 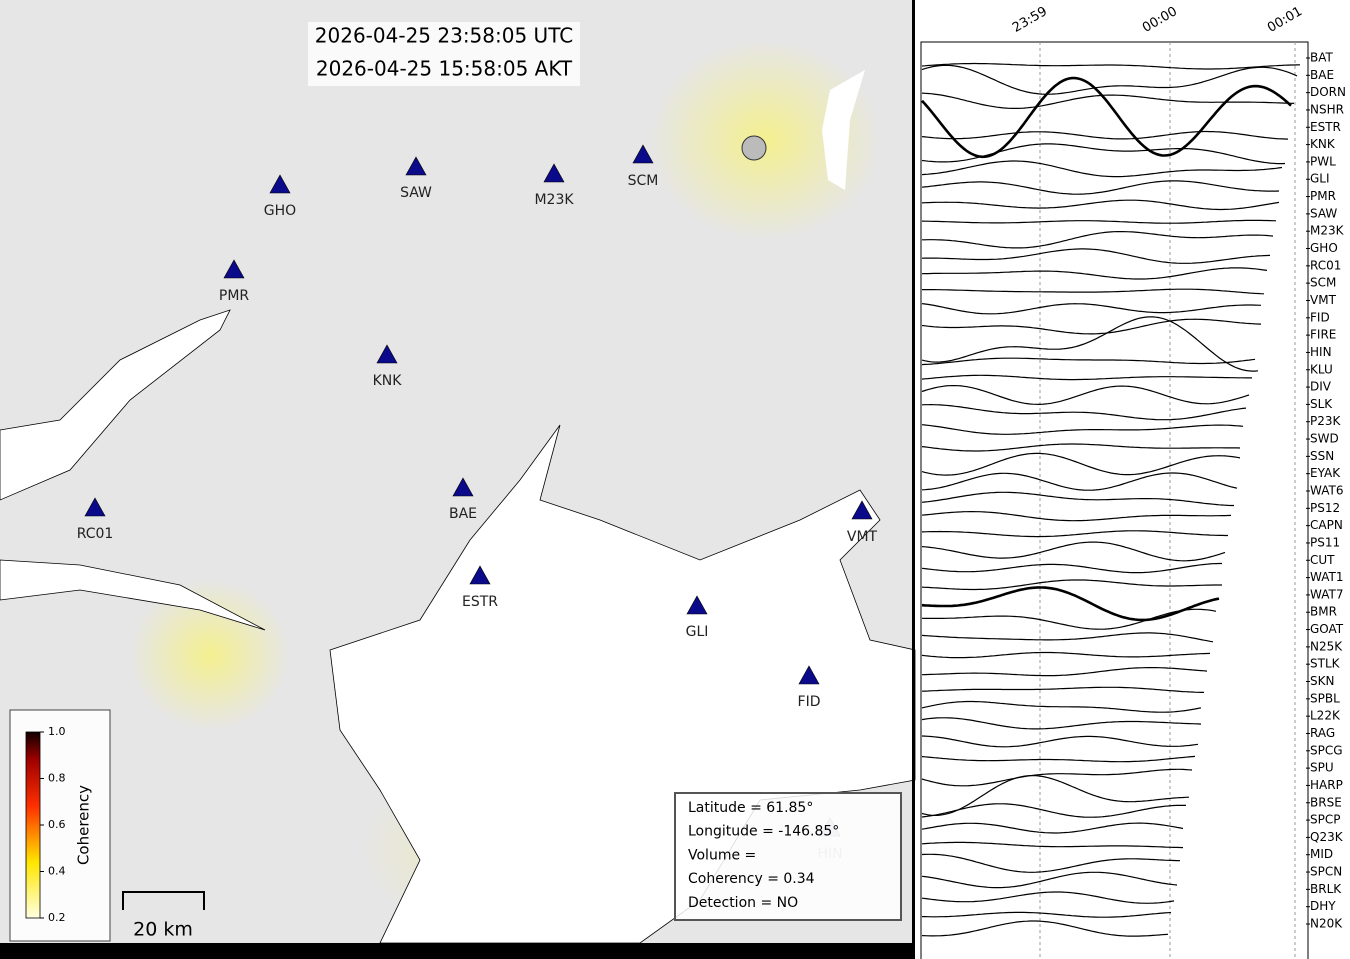 What do you see at coordinates (57, 824) in the screenshot?
I see `colorbar-tick-label: 0.6` at bounding box center [57, 824].